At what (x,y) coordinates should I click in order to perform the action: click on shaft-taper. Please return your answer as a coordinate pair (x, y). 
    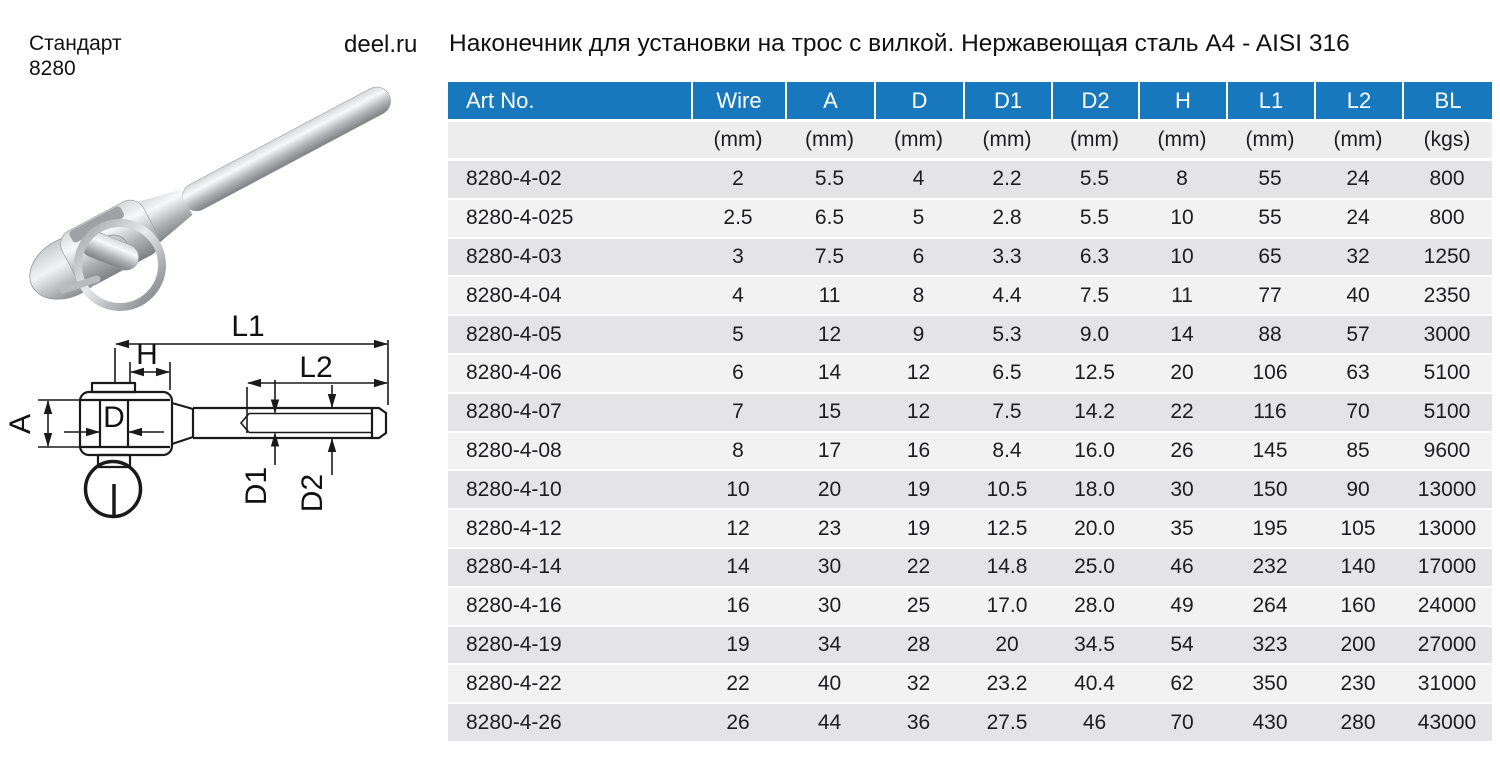
    Looking at the image, I should click on (163, 218).